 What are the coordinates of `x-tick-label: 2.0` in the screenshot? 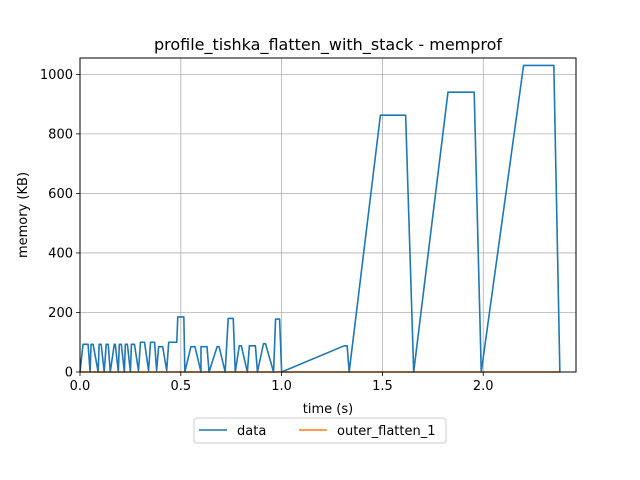 It's located at (483, 386).